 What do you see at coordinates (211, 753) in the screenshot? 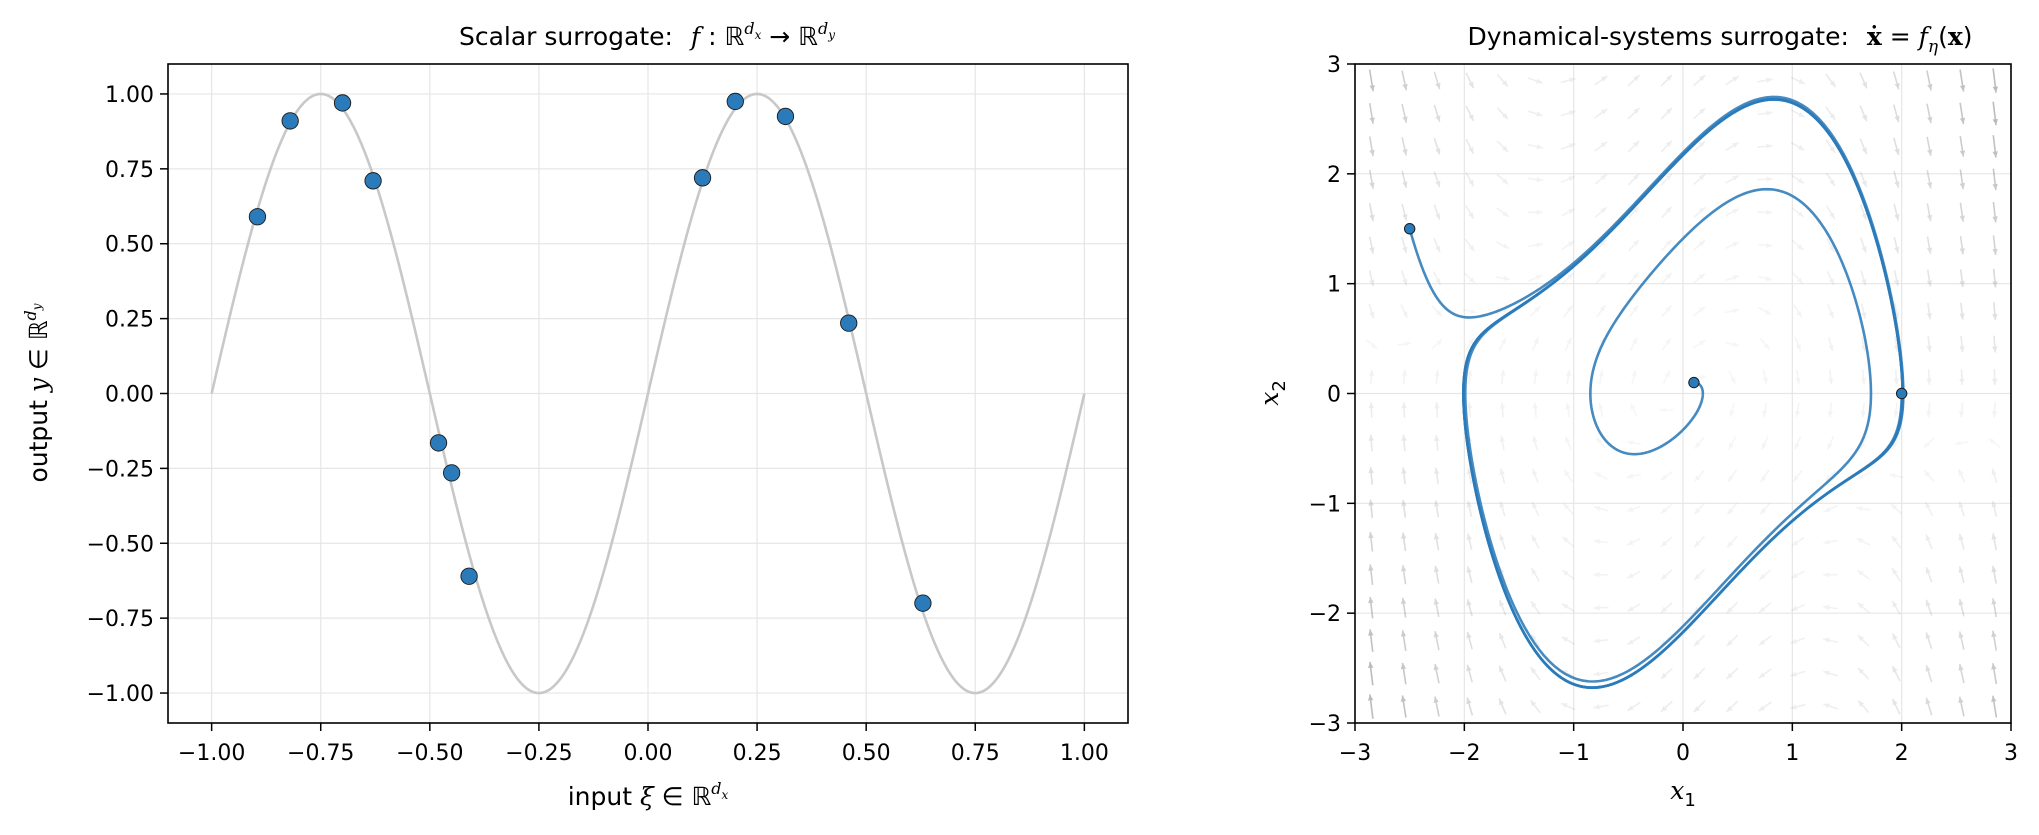
I see `left-x-tick-label: −1.00` at bounding box center [211, 753].